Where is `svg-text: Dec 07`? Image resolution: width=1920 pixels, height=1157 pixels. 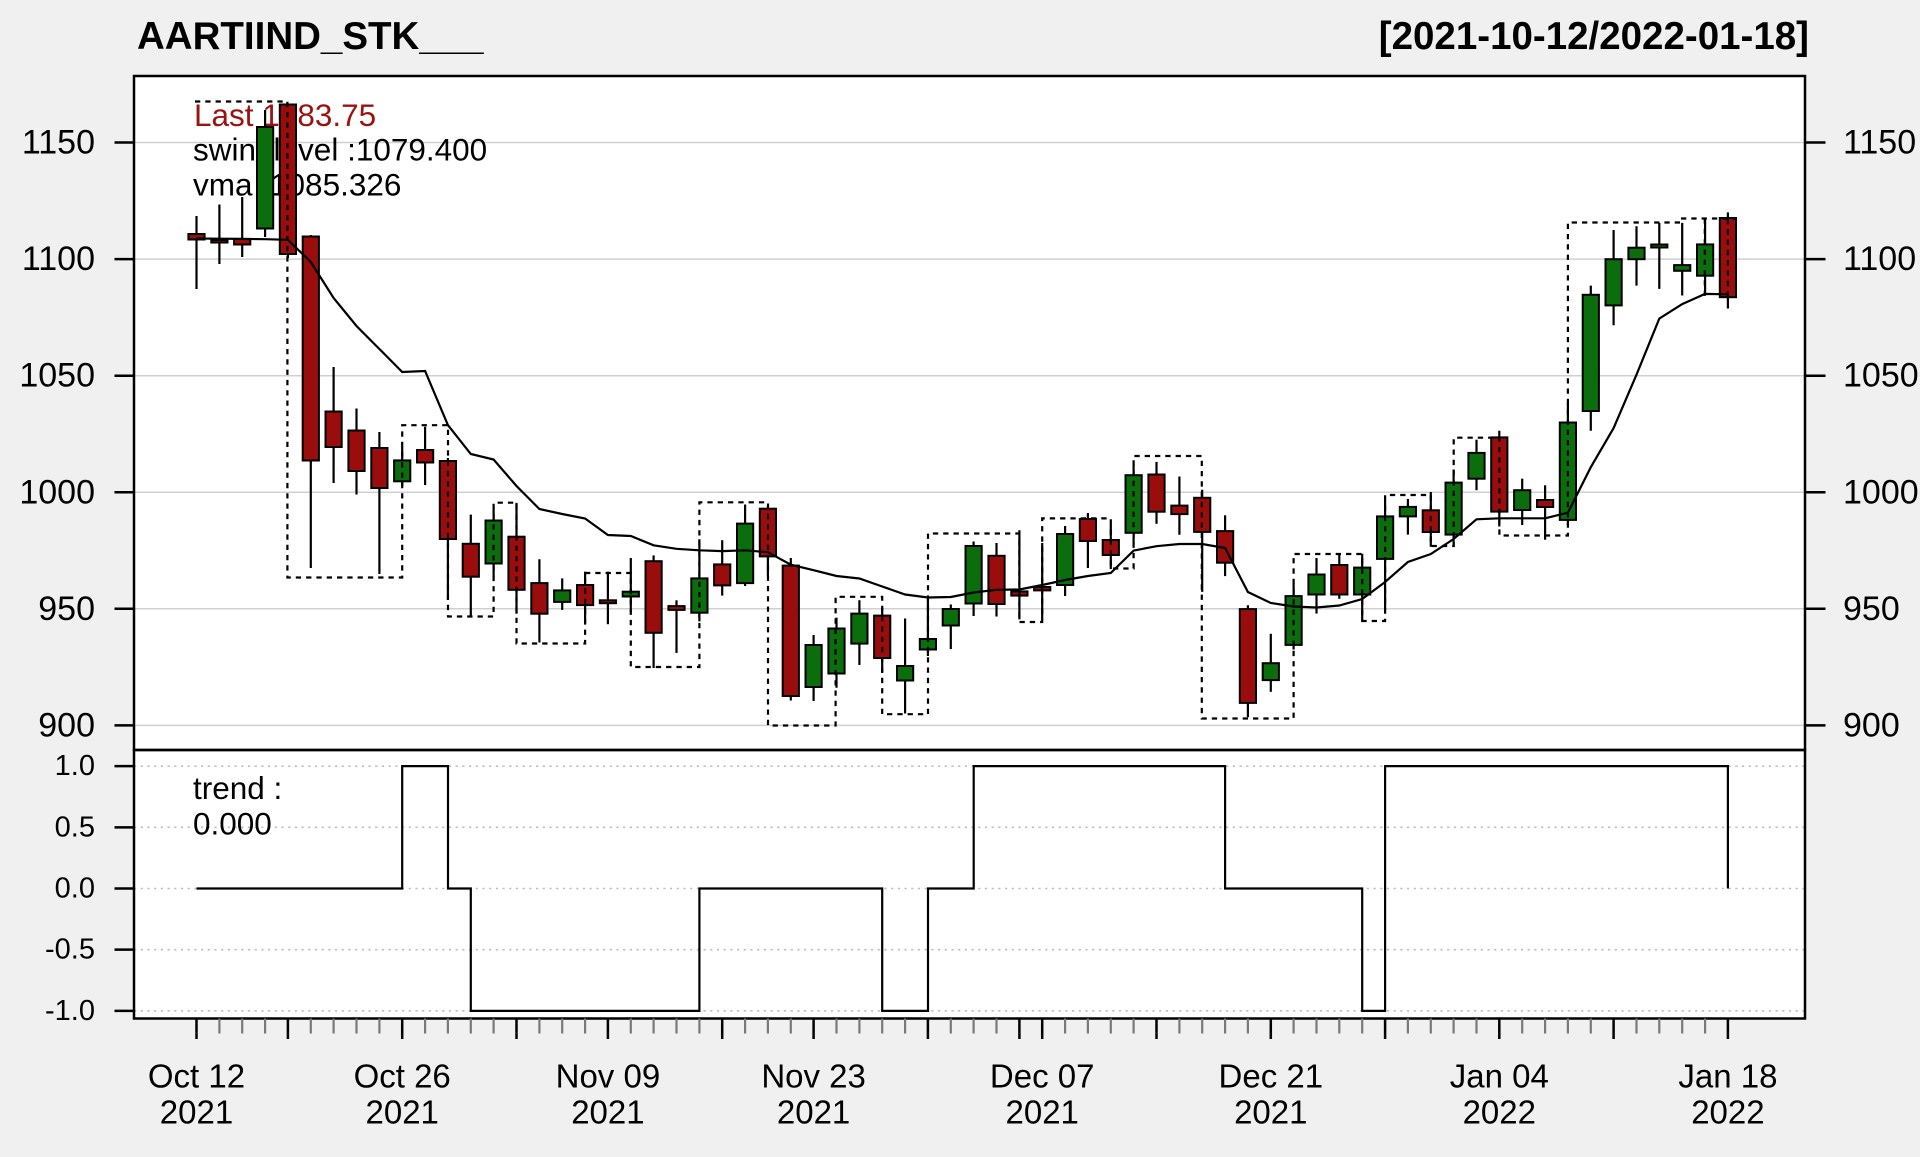 svg-text: Dec 07 is located at coordinates (1042, 1076).